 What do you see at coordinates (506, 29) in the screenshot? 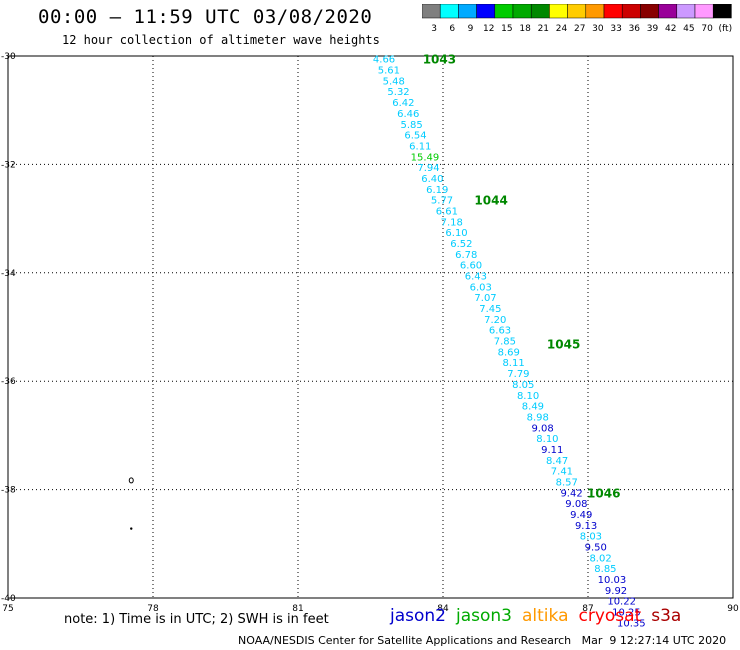
I see `color-scale-label: 15` at bounding box center [506, 29].